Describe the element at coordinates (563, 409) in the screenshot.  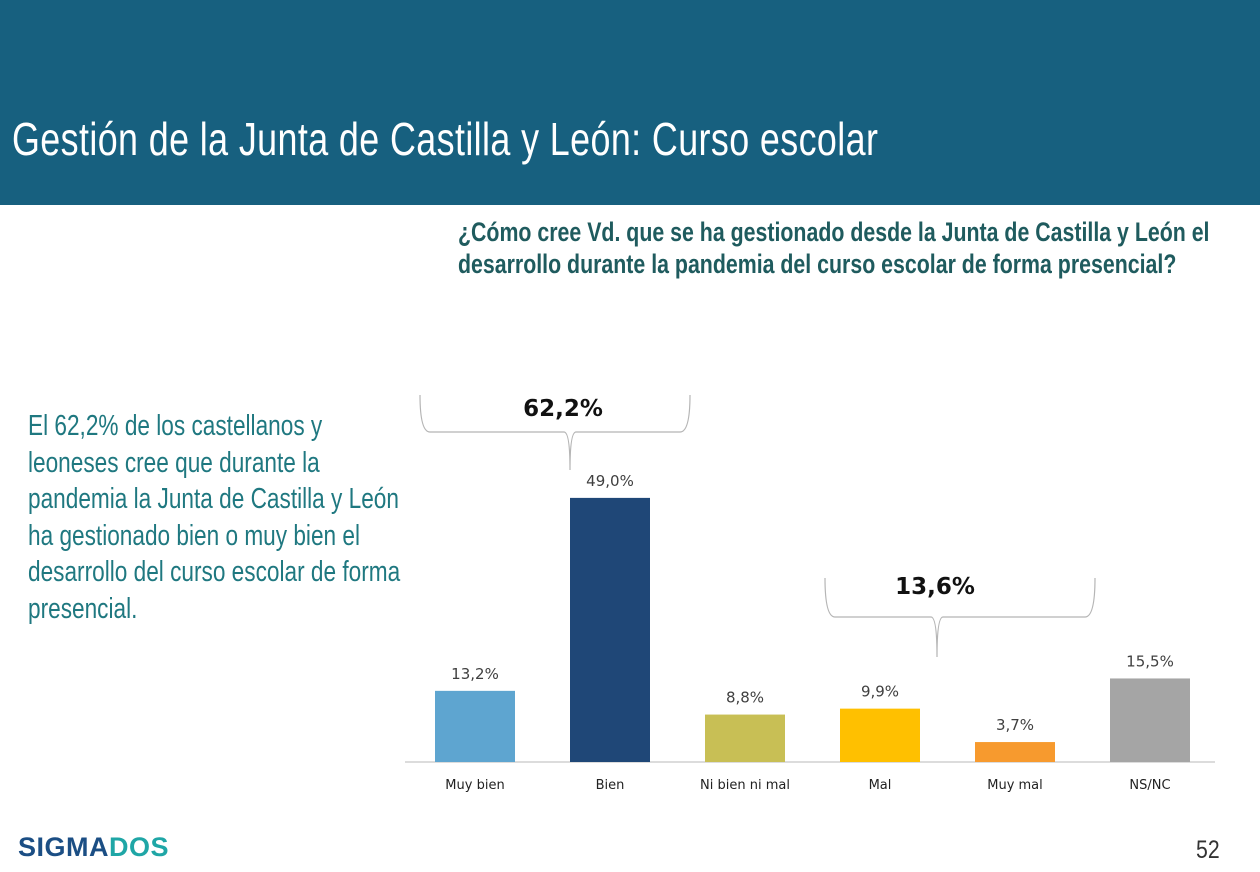
I see `group-total-label-0: 62,2%` at that location.